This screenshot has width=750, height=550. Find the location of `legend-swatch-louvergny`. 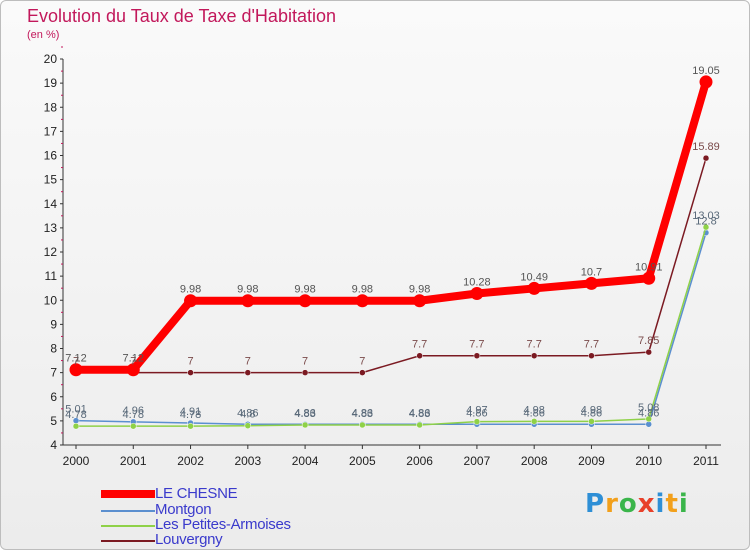

legend-swatch-louvergny is located at coordinates (128, 541).